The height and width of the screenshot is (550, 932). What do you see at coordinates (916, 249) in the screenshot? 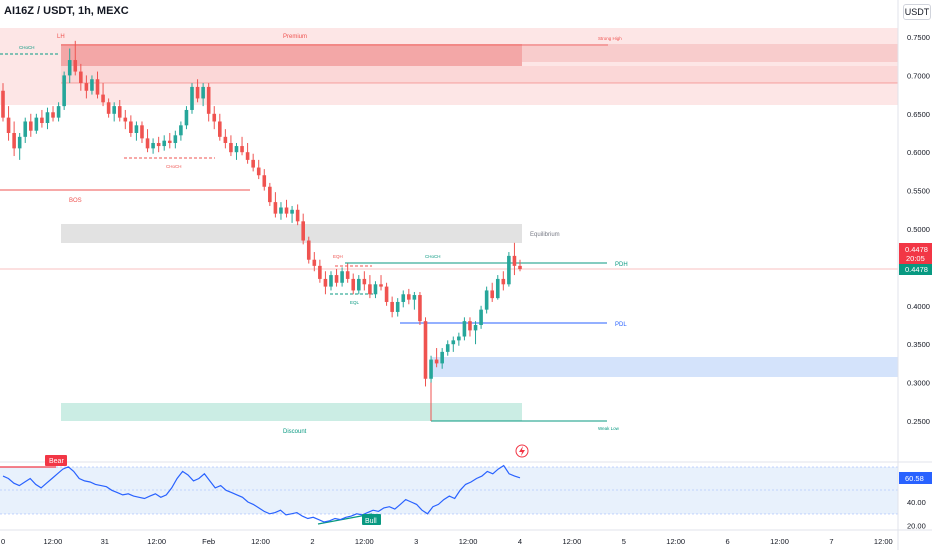
I see `last-price-label: 0.4478` at bounding box center [916, 249].